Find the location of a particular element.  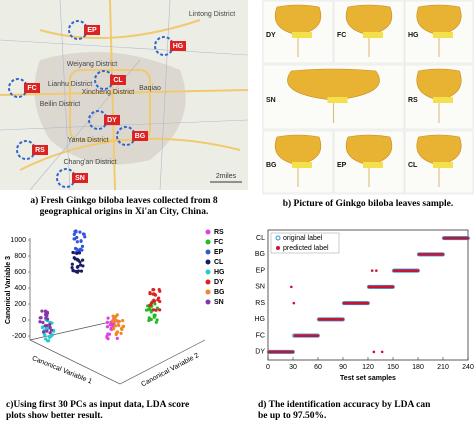

legend-label: predicted label is located at coordinates (306, 248).